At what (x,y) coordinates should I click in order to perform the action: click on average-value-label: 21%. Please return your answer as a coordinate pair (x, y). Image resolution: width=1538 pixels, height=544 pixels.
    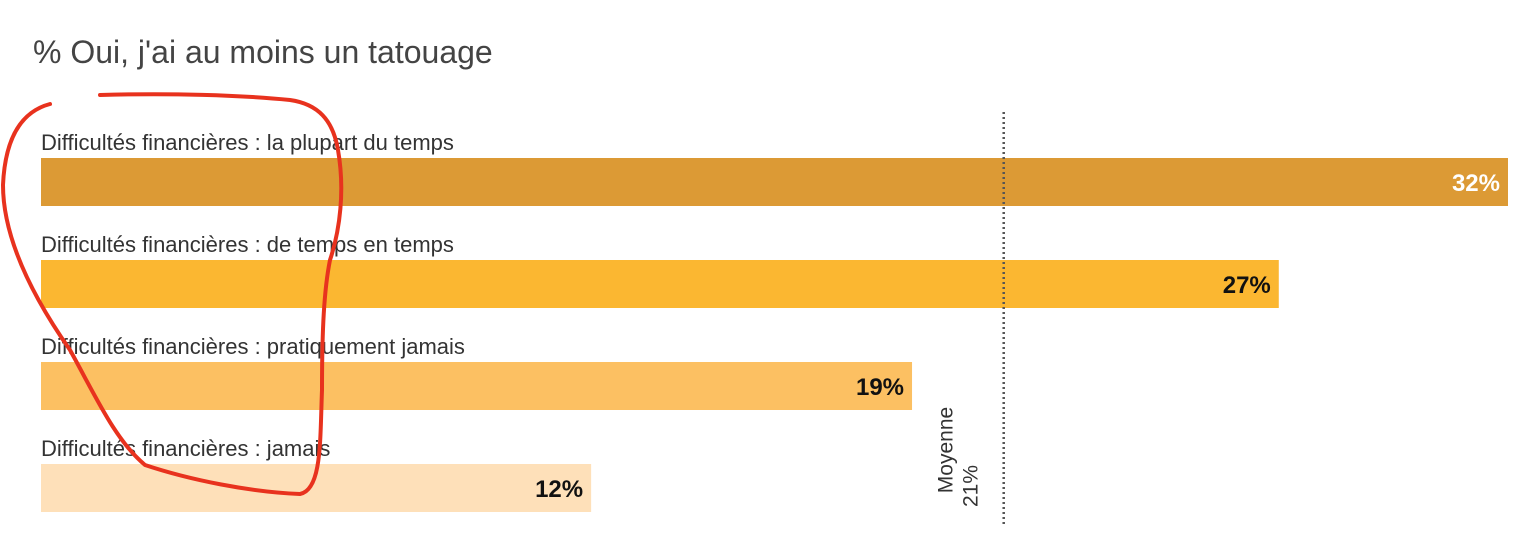
    Looking at the image, I should click on (971, 486).